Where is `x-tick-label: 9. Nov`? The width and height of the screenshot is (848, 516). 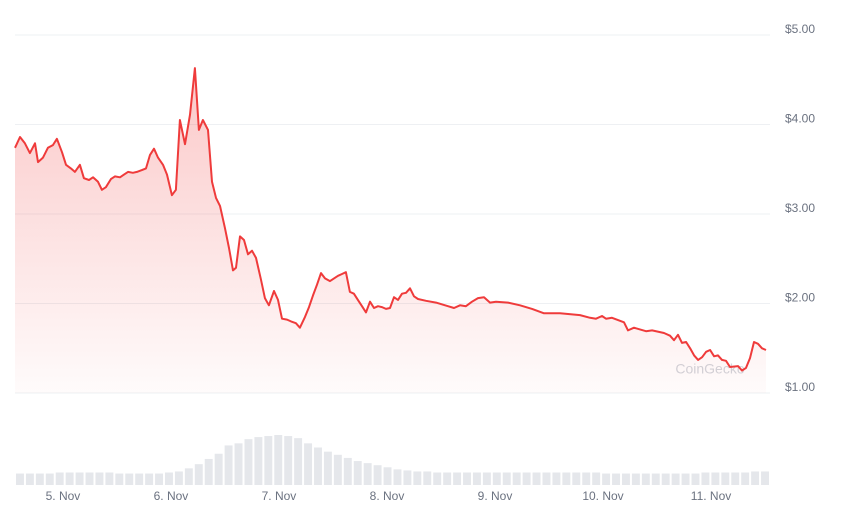 x-tick-label: 9. Nov is located at coordinates (495, 496).